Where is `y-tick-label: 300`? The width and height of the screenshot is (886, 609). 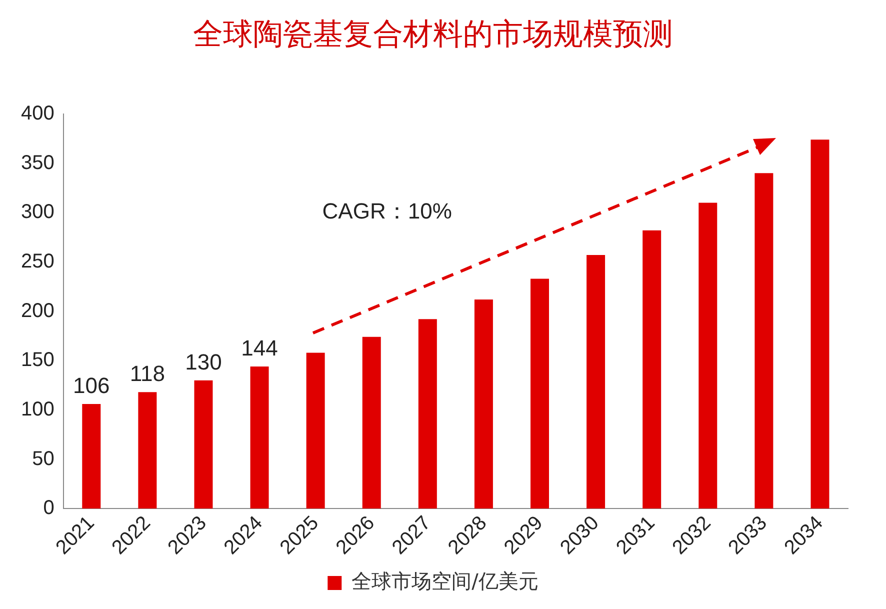
y-tick-label: 300 is located at coordinates (37, 212).